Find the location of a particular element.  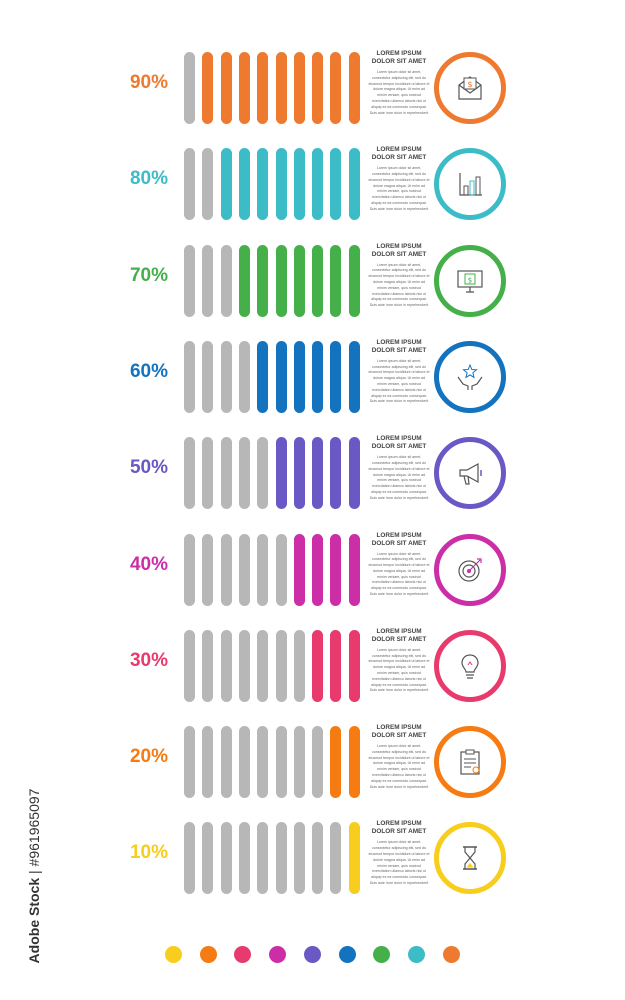

color-legend-dots is located at coordinates (312, 954).